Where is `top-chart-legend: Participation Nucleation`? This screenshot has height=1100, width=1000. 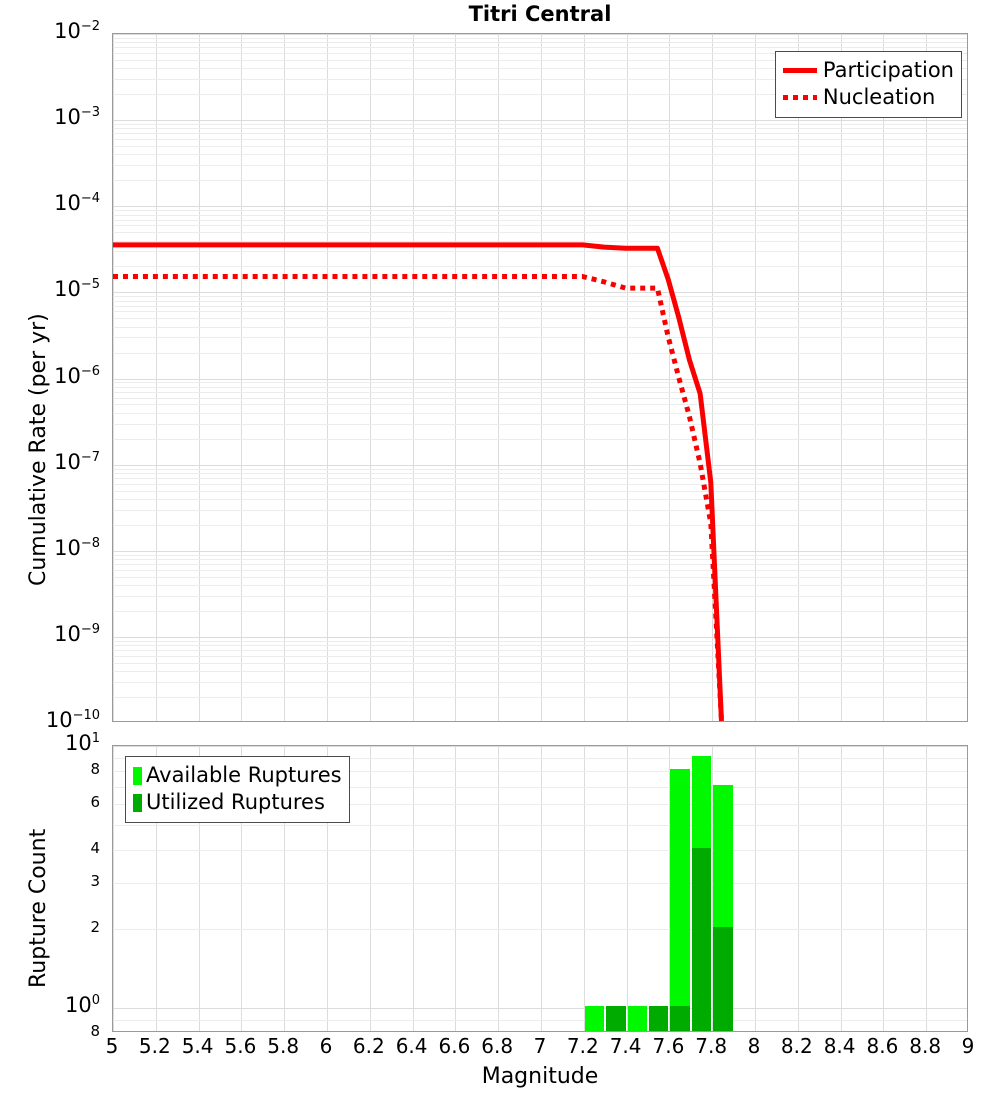 top-chart-legend: Participation Nucleation is located at coordinates (868, 84).